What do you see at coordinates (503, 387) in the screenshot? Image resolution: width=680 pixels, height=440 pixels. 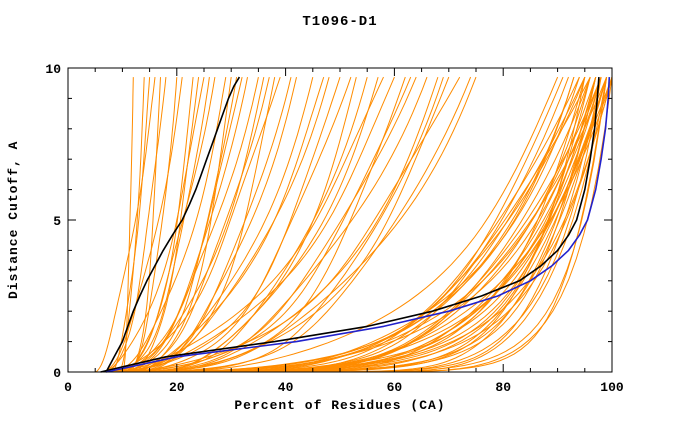 I see `x-tick-label: 80` at bounding box center [503, 387].